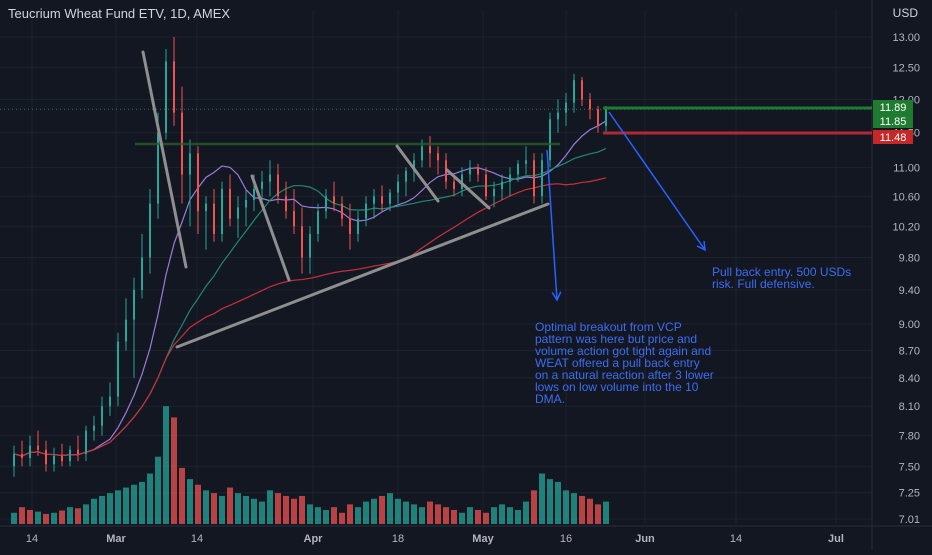  I want to click on x-tick-label: 18, so click(398, 539).